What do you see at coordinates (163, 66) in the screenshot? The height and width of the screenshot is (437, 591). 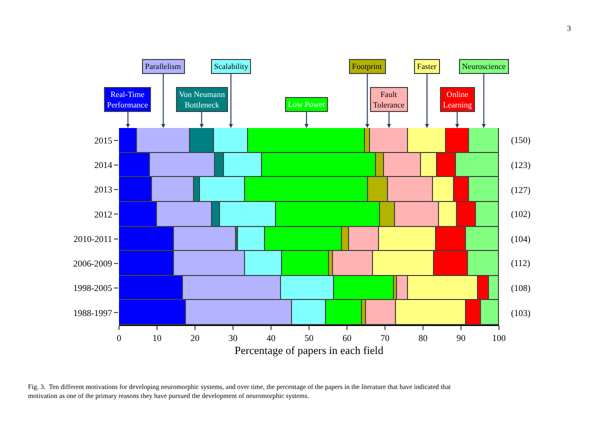 I see `text: Parallelism` at bounding box center [163, 66].